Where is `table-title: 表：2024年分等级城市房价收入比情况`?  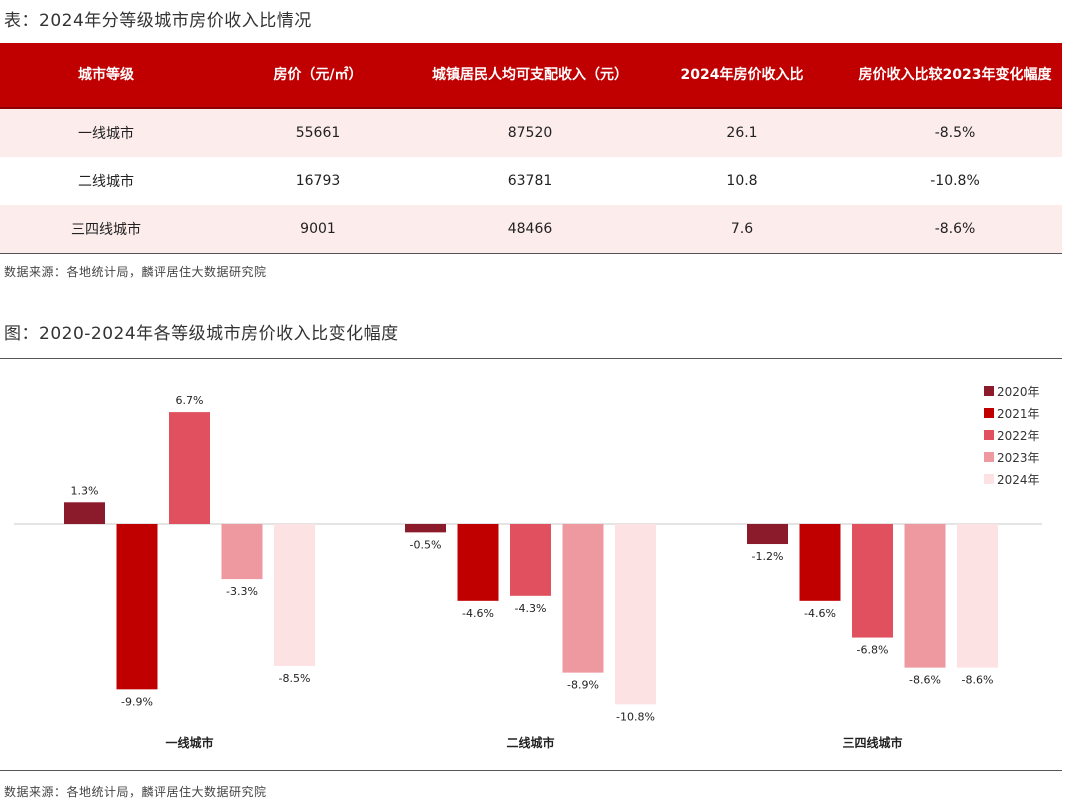
table-title: 表：2024年分等级城市房价收入比情况 is located at coordinates (158, 21).